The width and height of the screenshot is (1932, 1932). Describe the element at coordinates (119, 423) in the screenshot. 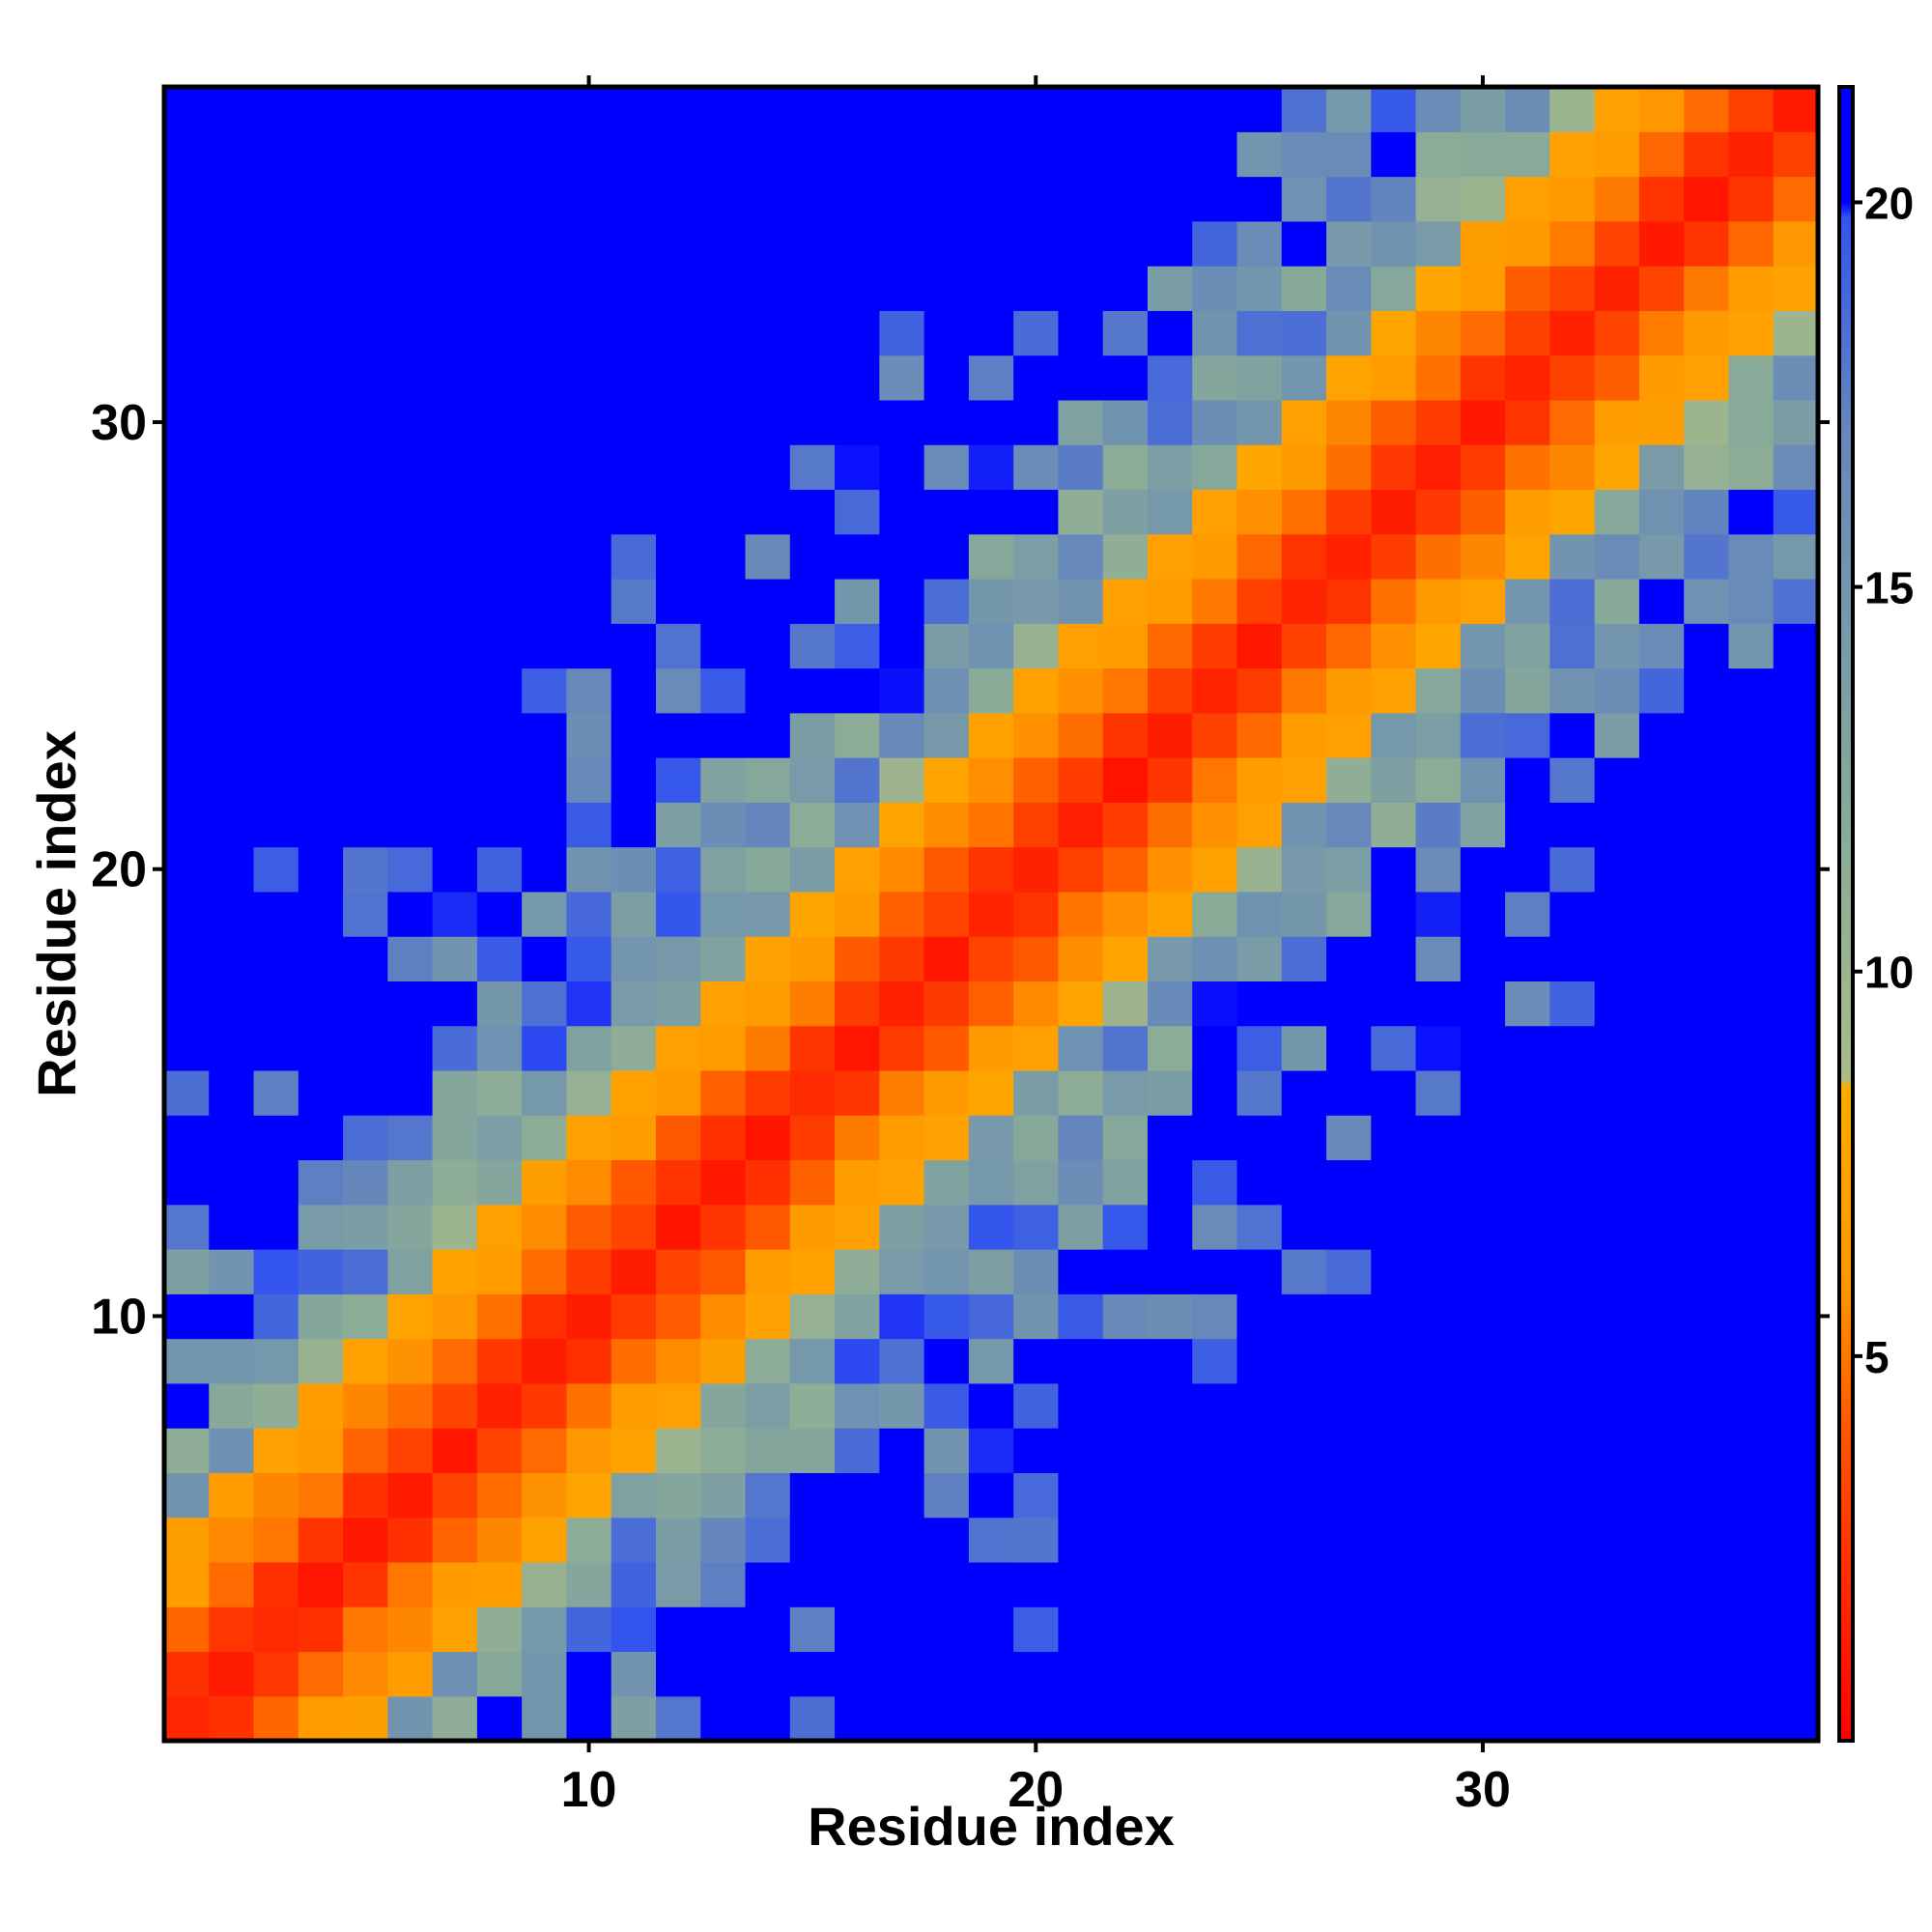

I see `y-tick-label: 30` at that location.